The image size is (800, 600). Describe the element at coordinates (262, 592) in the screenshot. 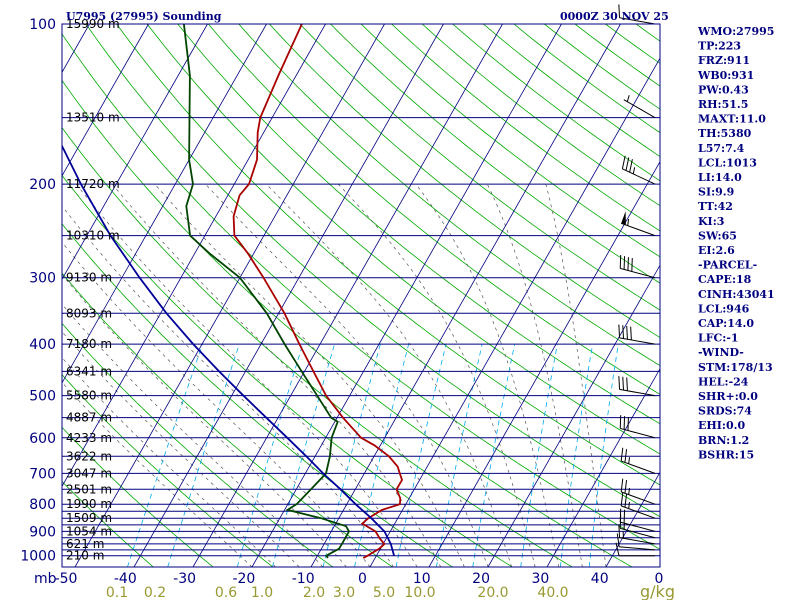

I see `mixing-ratio-tick-label: 1.0` at that location.